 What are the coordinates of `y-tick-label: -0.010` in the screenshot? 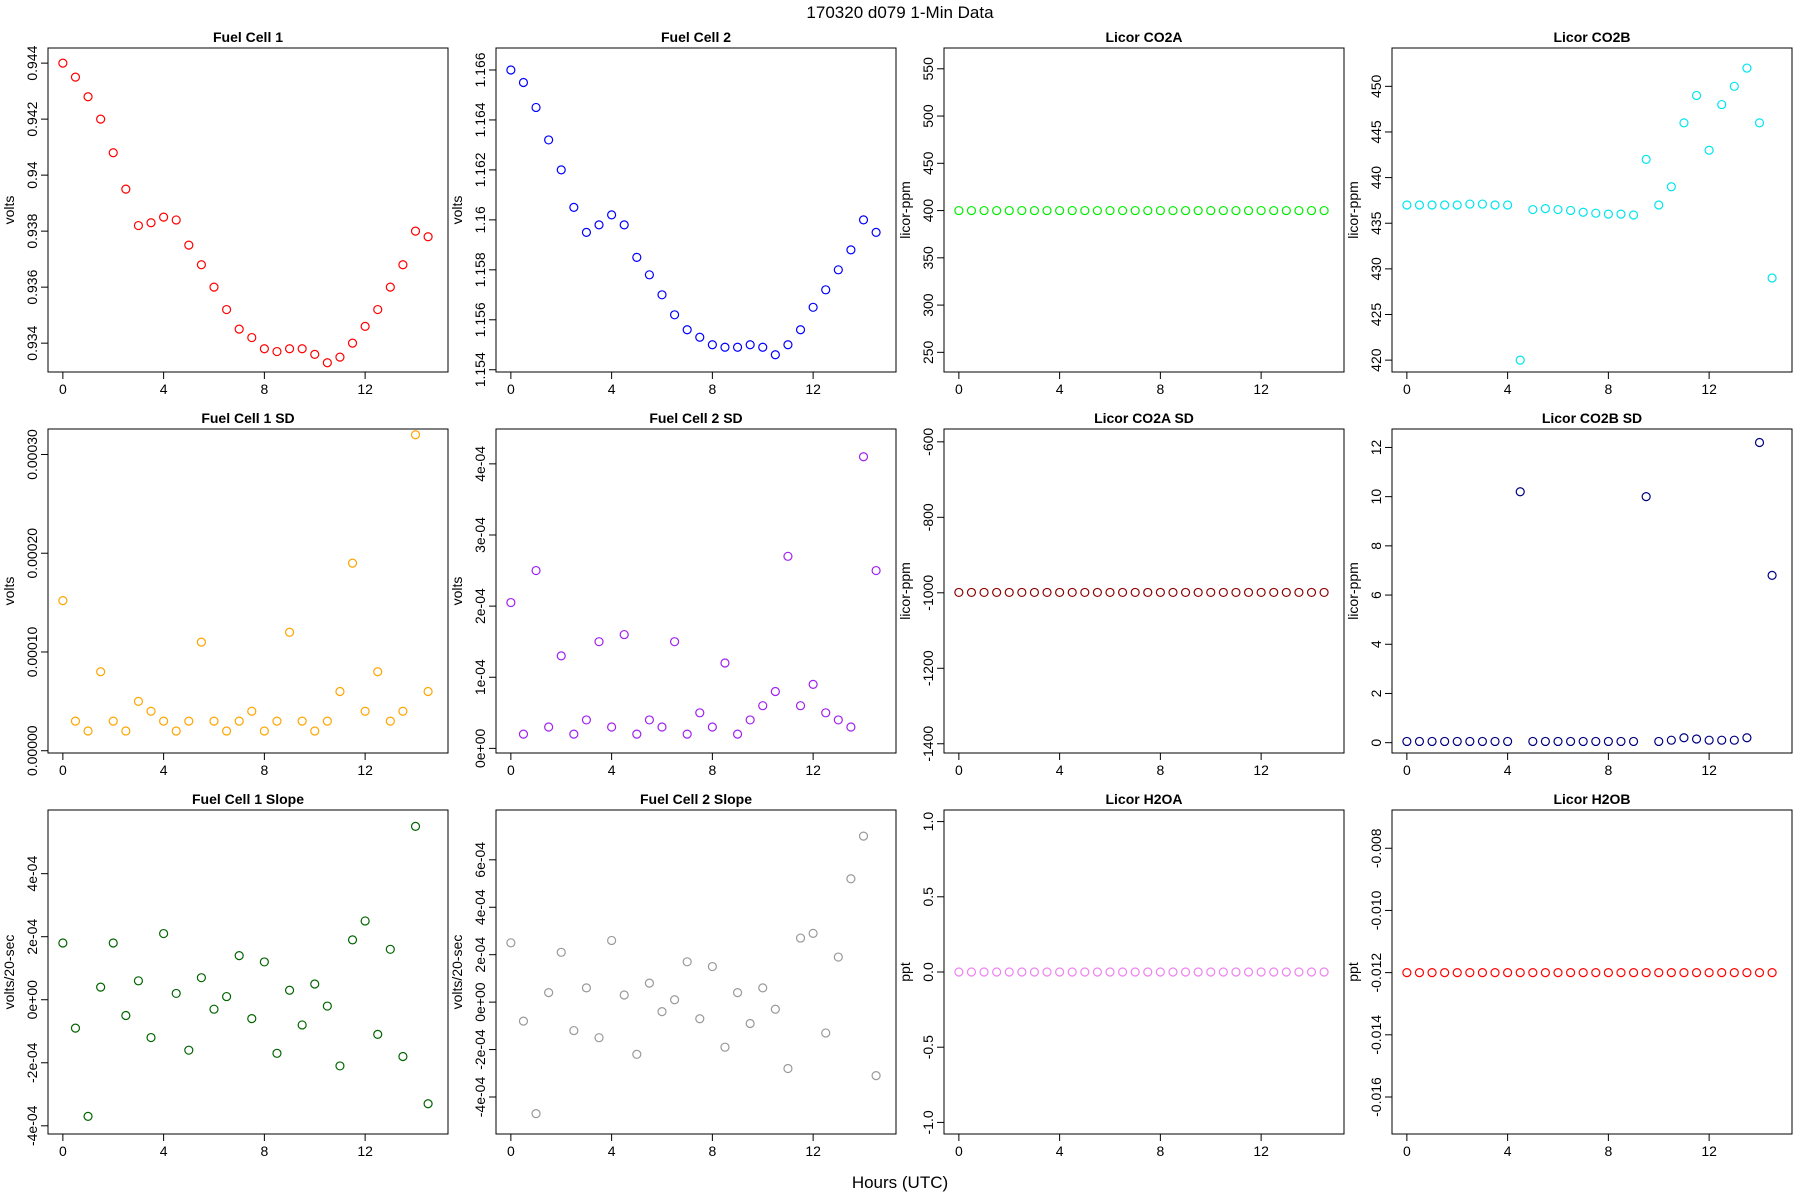 It's located at (1376, 910).